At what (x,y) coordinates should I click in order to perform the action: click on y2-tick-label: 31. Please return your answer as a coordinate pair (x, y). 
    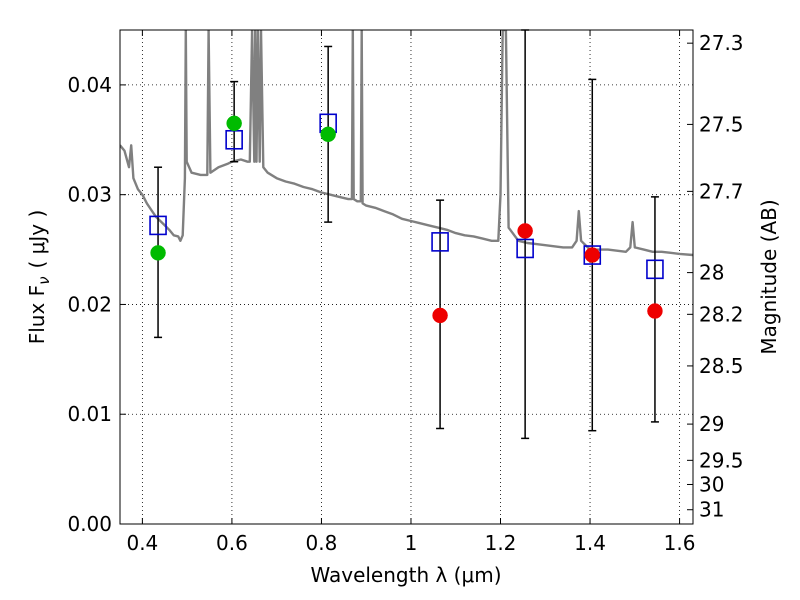
    Looking at the image, I should click on (711, 510).